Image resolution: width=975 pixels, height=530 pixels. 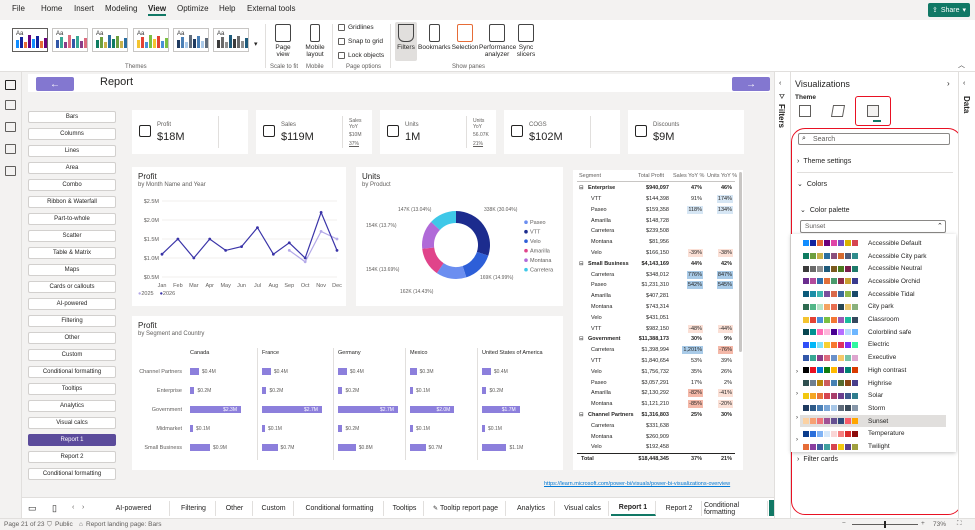 What do you see at coordinates (360, 41) in the screenshot?
I see `snap-to-grid-checkbox: Snap to grid` at bounding box center [360, 41].